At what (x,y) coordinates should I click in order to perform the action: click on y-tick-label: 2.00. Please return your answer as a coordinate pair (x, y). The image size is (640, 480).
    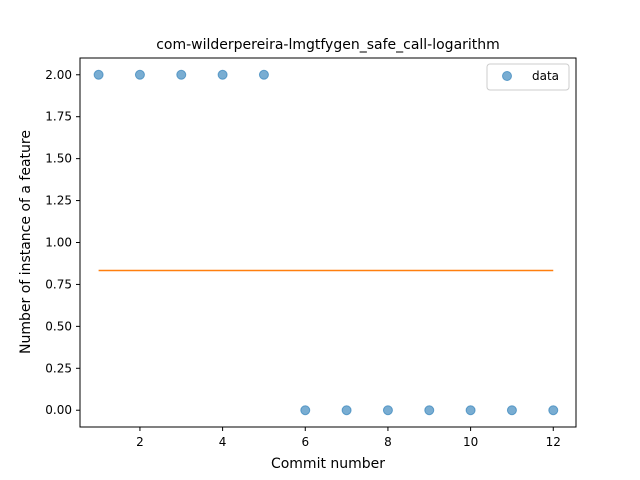
    Looking at the image, I should click on (58, 75).